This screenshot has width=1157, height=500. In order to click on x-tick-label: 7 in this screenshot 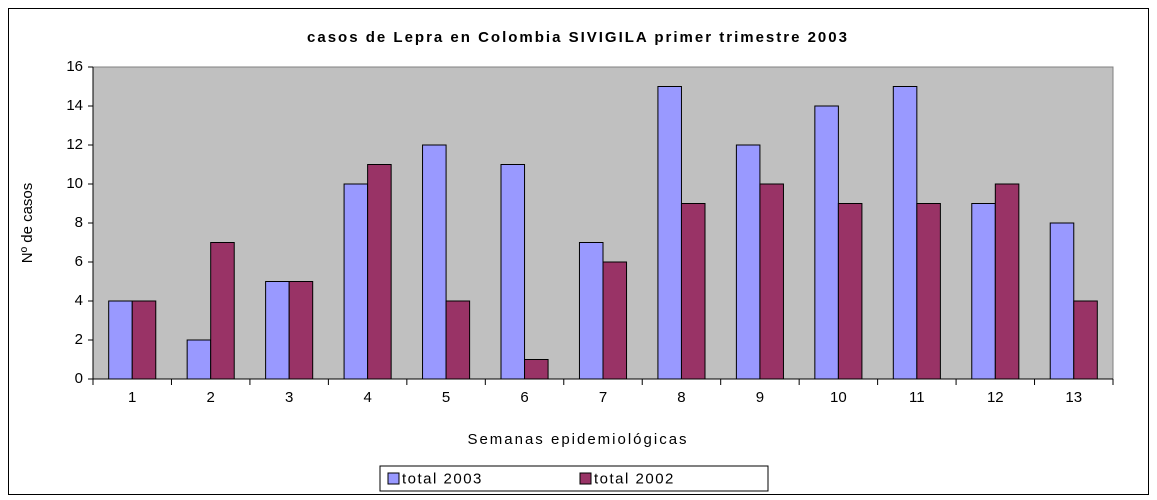, I will do `click(603, 397)`.